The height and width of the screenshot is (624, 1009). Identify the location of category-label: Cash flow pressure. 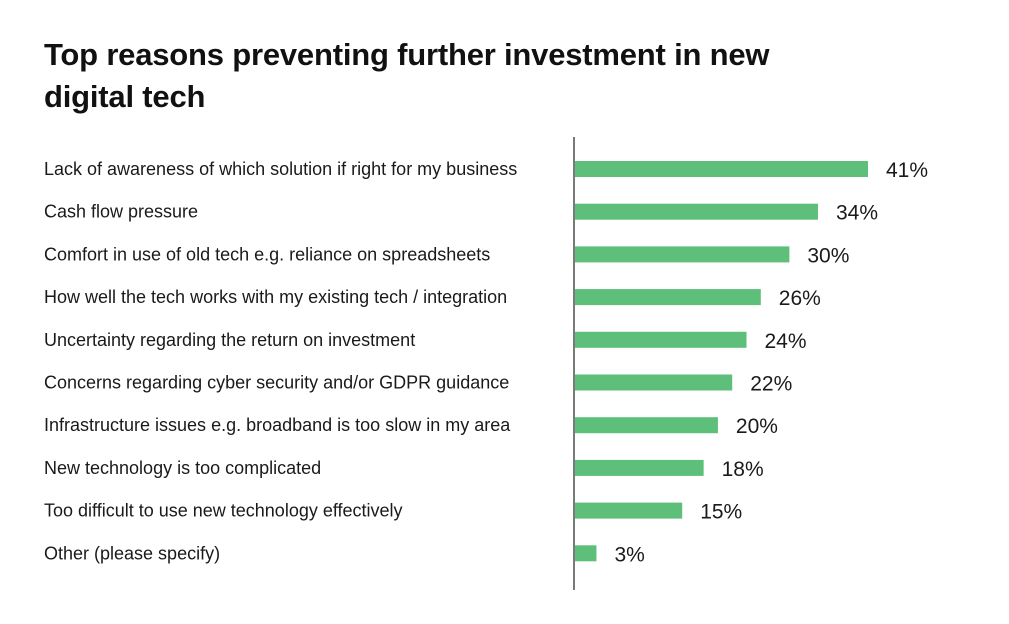
(121, 212).